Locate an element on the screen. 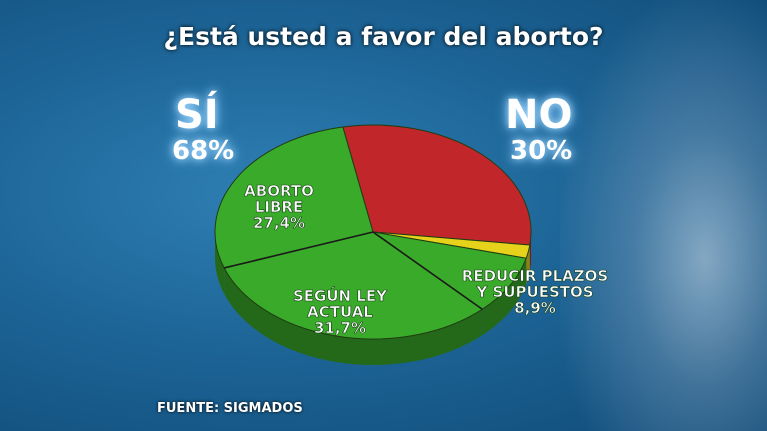 The image size is (767, 431). slice-label-0-line-0: ABORTO is located at coordinates (279, 191).